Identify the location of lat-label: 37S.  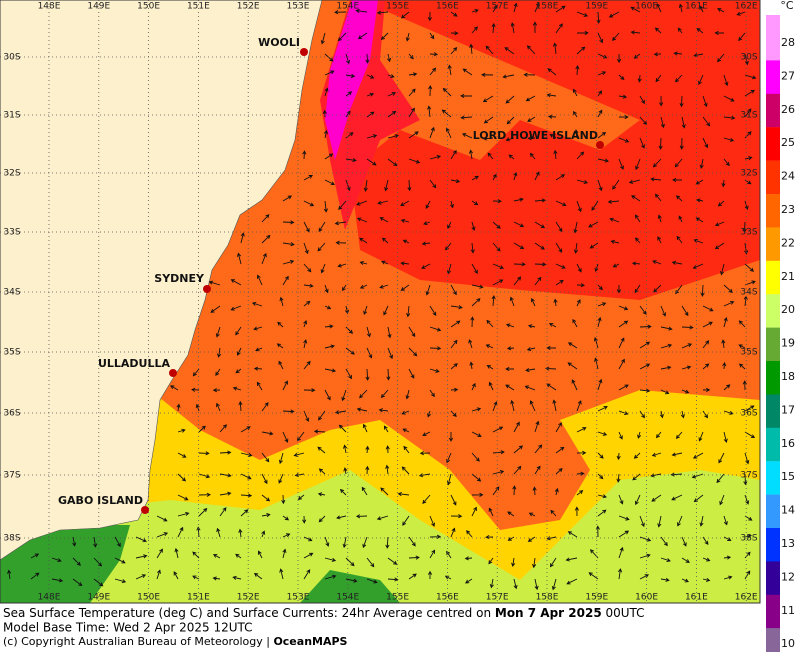
(11, 476).